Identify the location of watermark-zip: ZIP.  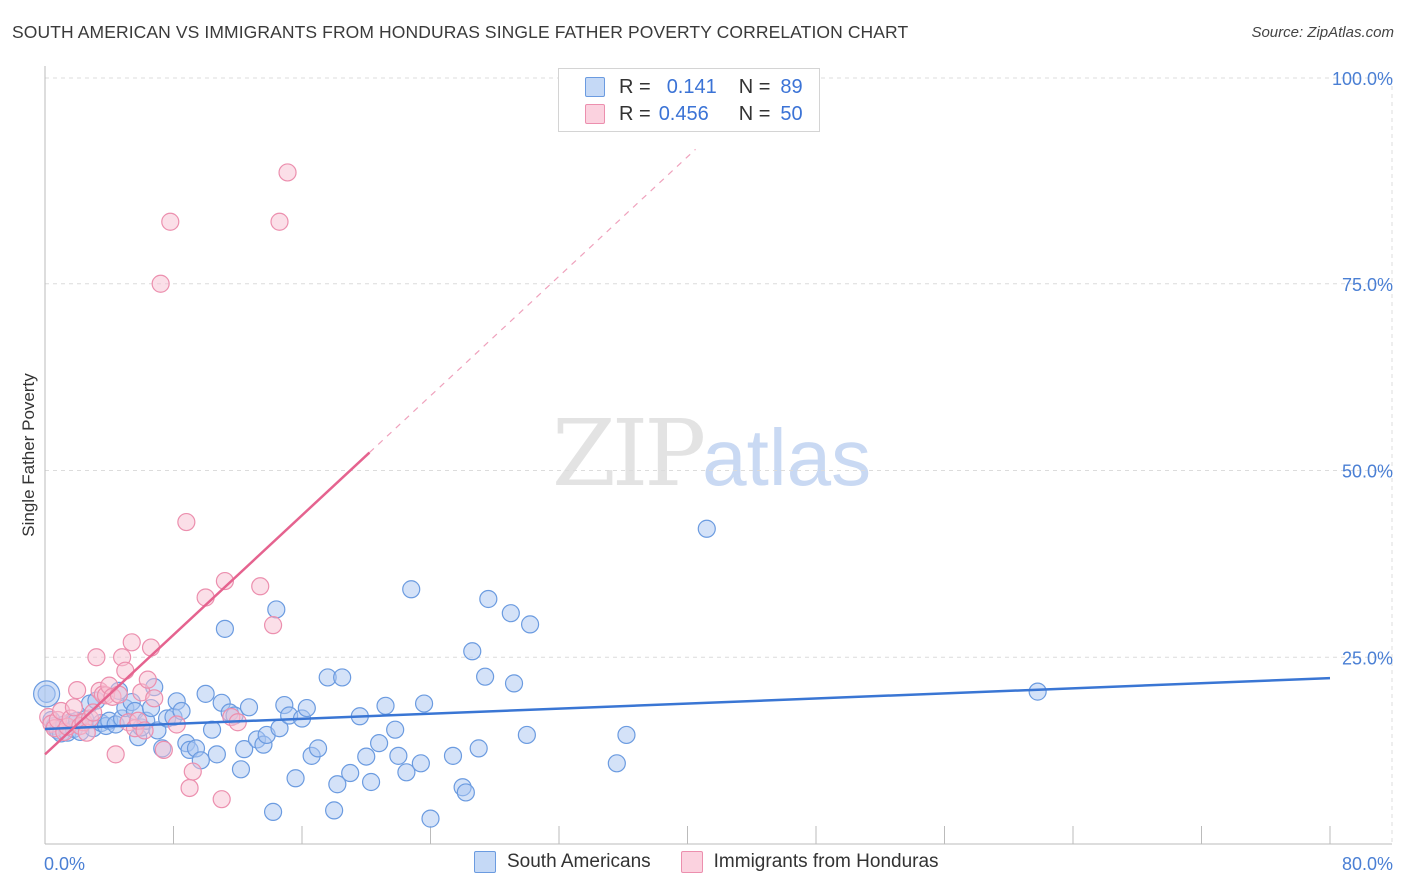
(629, 453).